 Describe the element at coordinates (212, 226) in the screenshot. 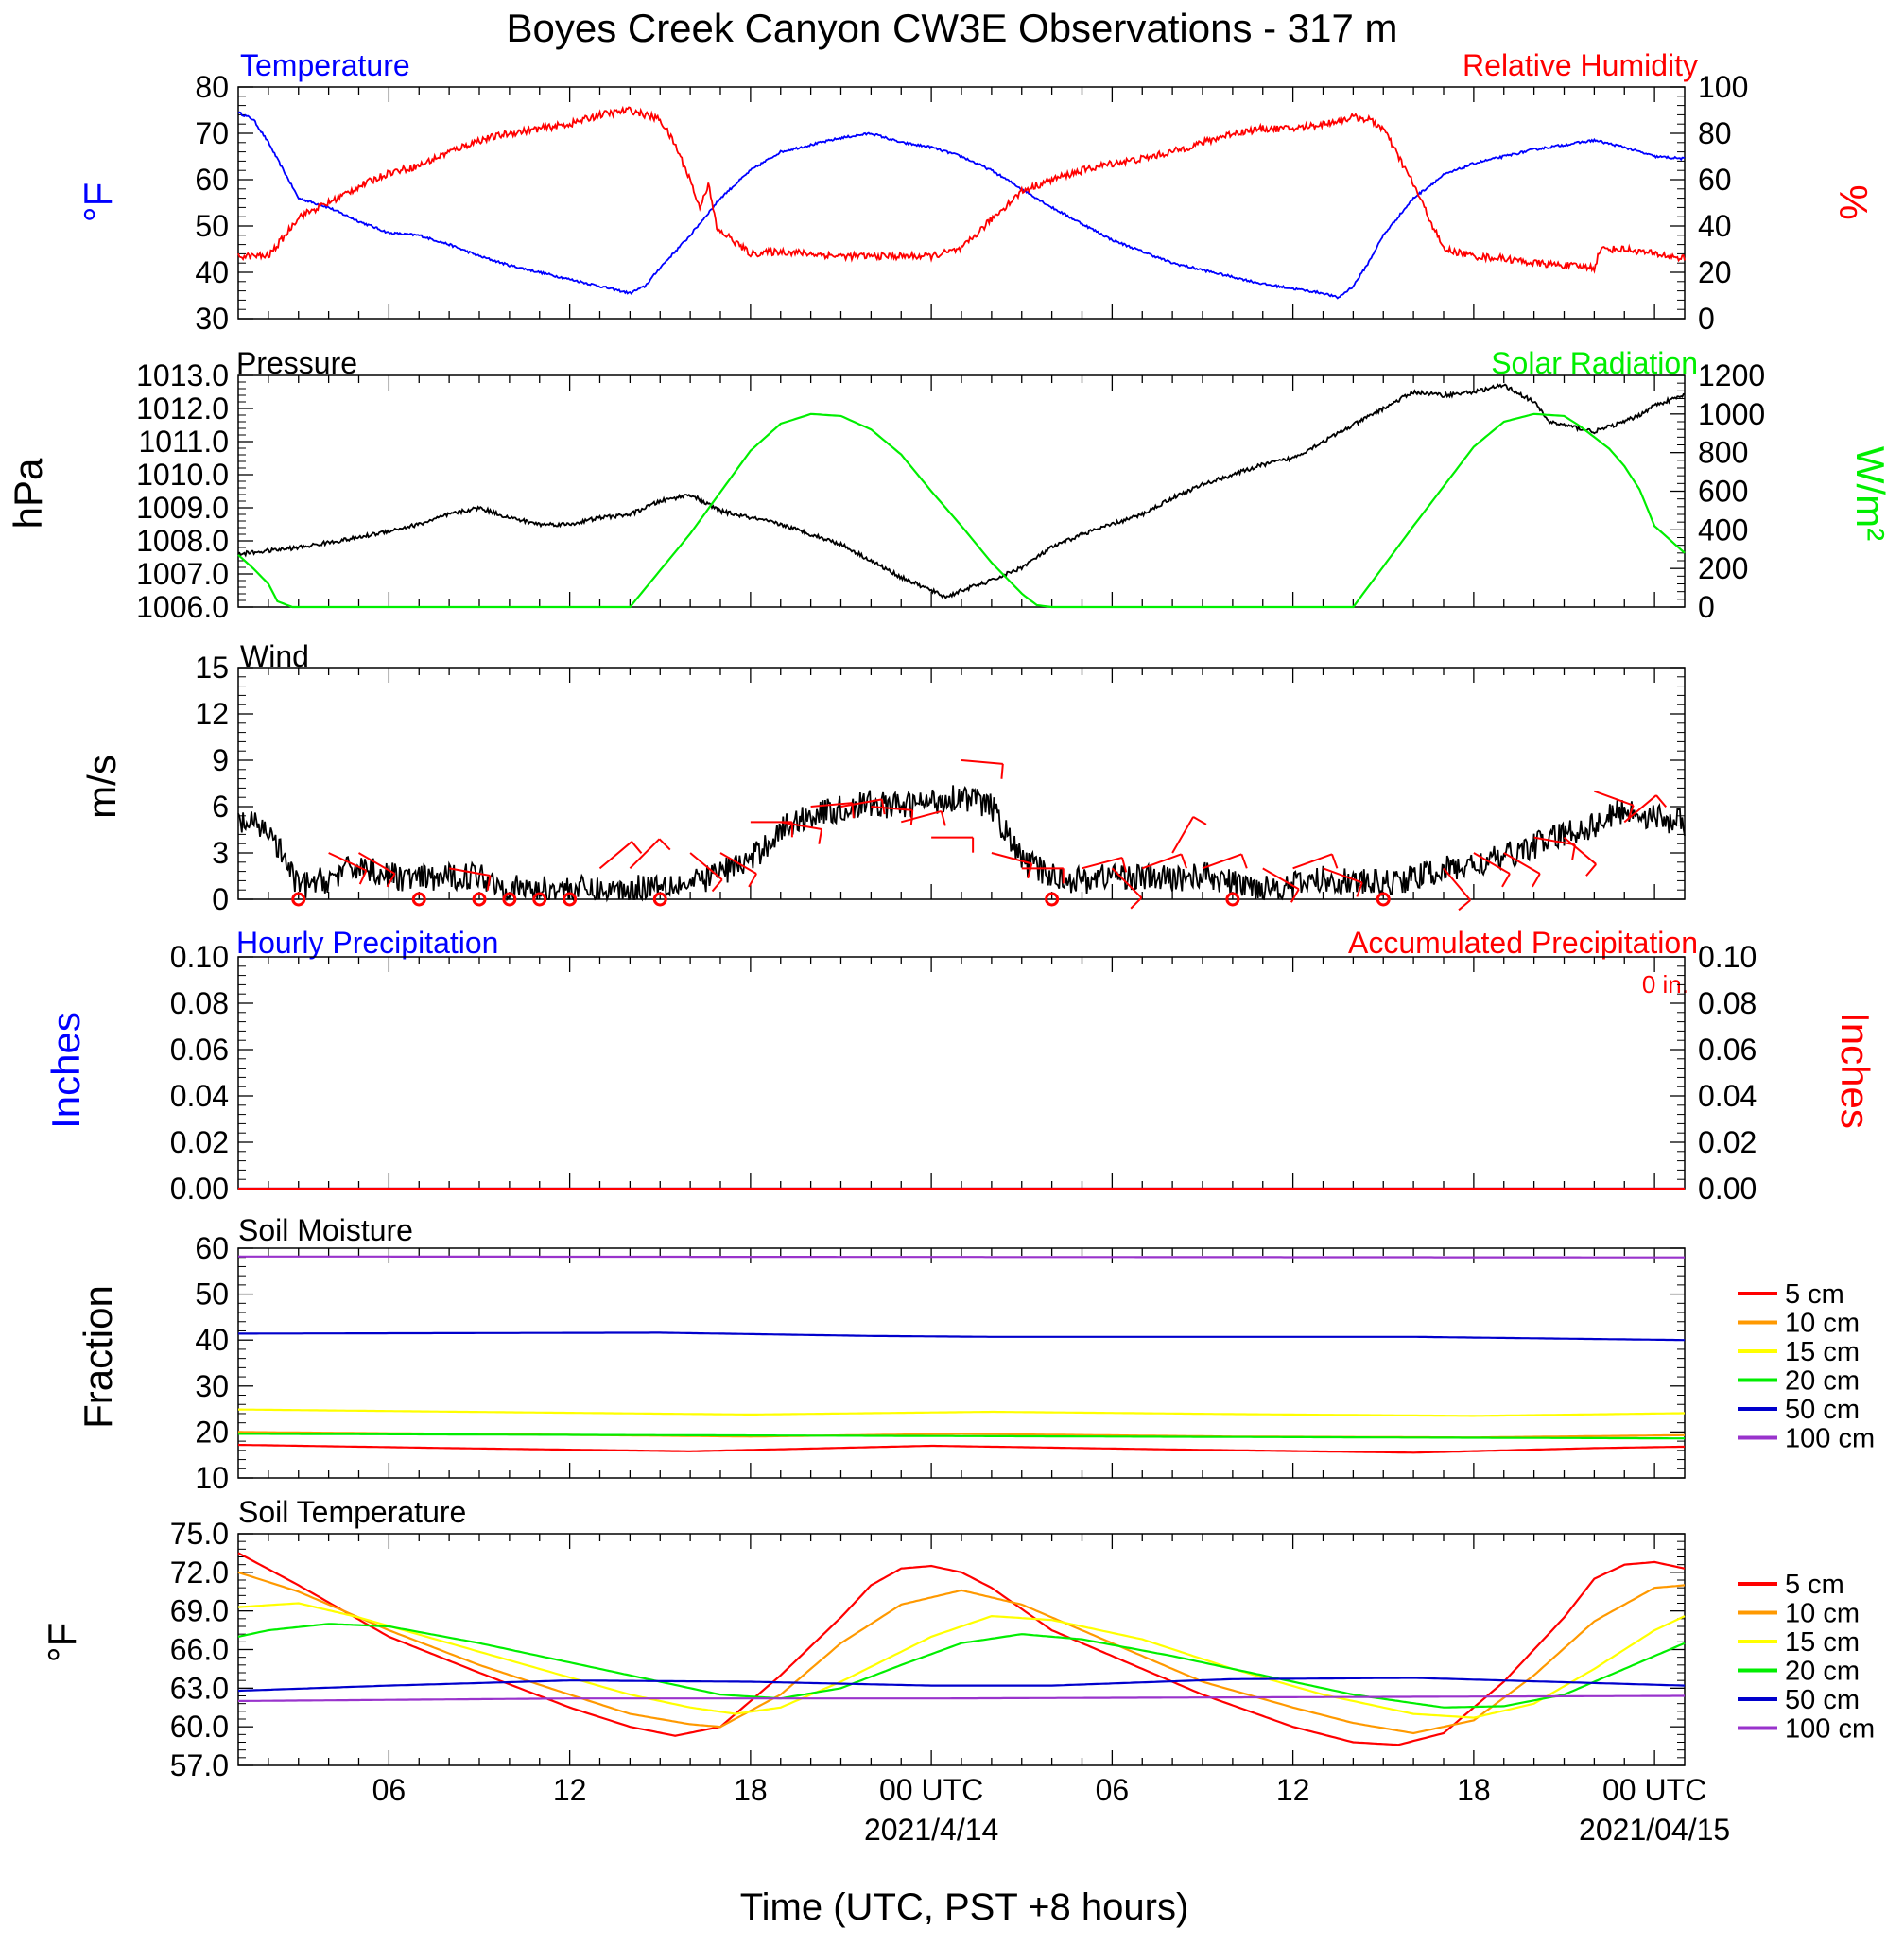

I see `y-tick-label: 50` at that location.